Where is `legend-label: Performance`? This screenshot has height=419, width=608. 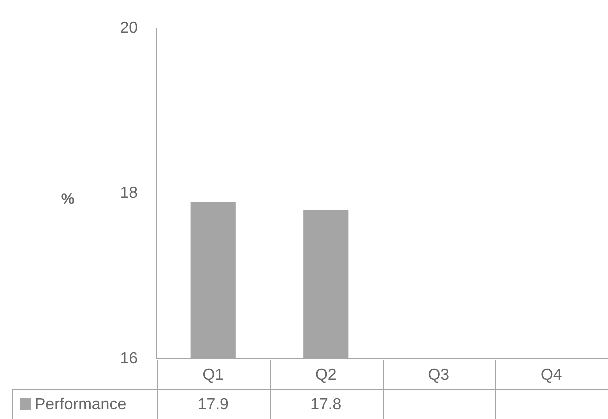
legend-label: Performance is located at coordinates (81, 405).